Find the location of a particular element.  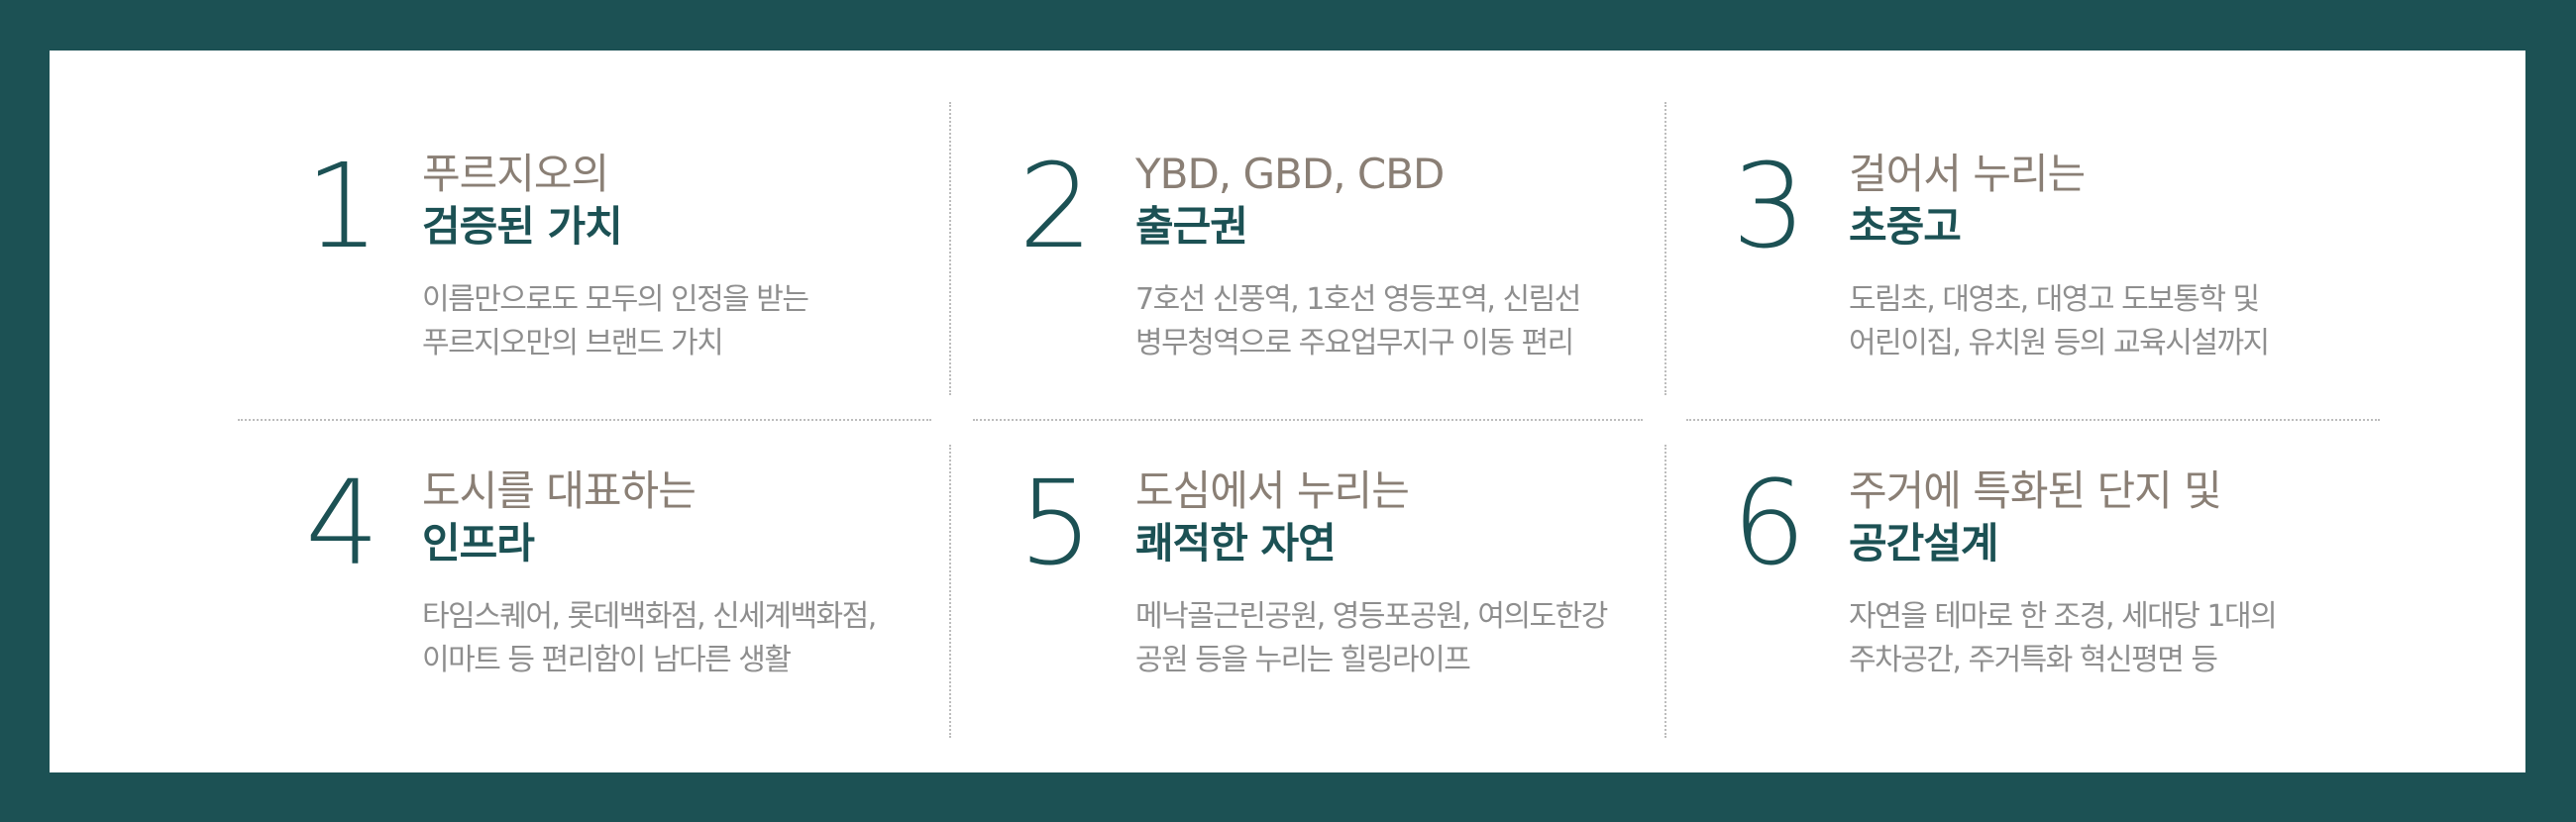

feature-title-line1: 푸르지오의 is located at coordinates (515, 174).